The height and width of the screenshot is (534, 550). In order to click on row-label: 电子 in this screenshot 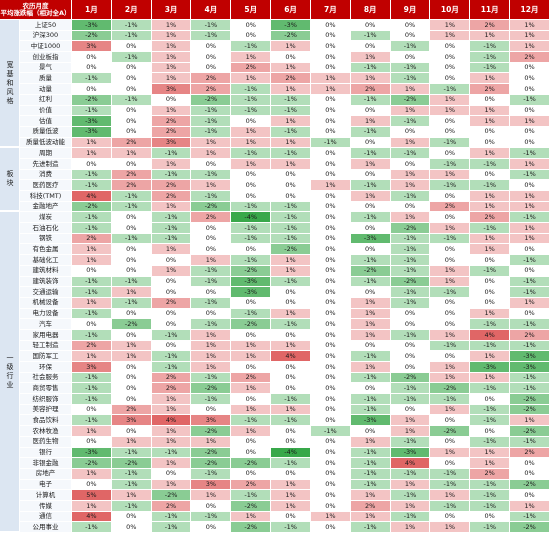, I will do `click(46, 485)`.